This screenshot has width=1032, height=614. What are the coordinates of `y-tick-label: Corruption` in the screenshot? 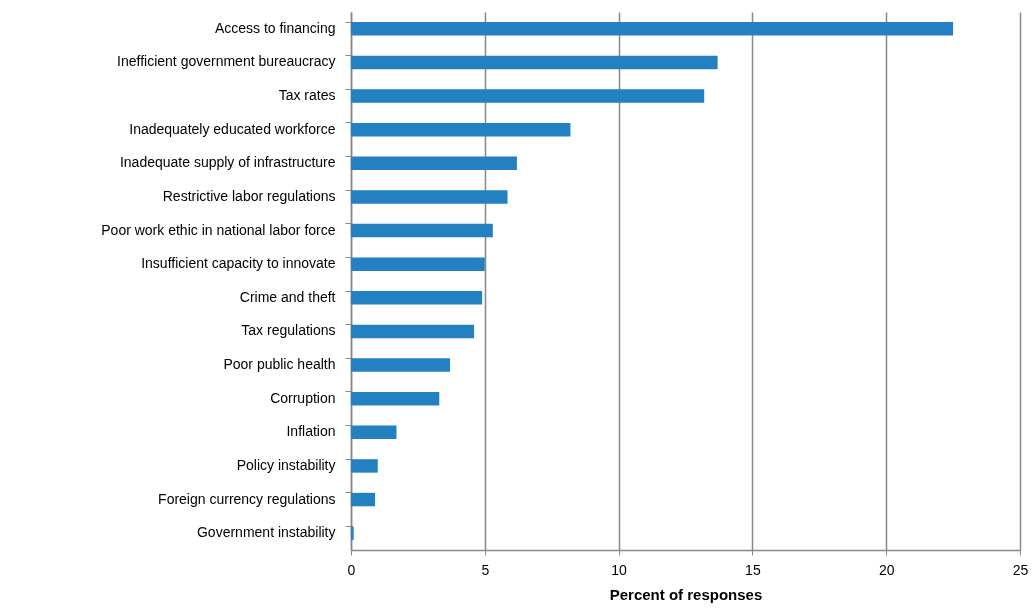 It's located at (303, 397).